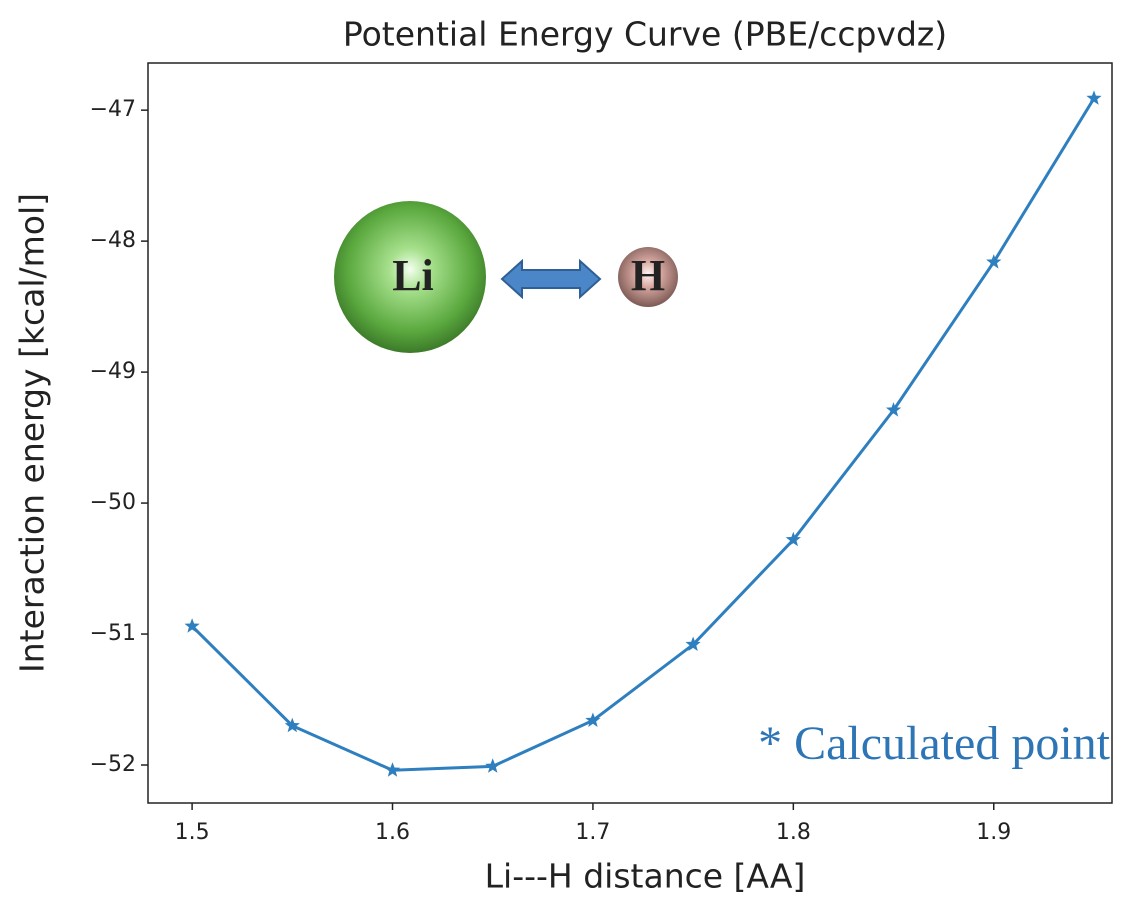  I want to click on h-atom, so click(648, 277).